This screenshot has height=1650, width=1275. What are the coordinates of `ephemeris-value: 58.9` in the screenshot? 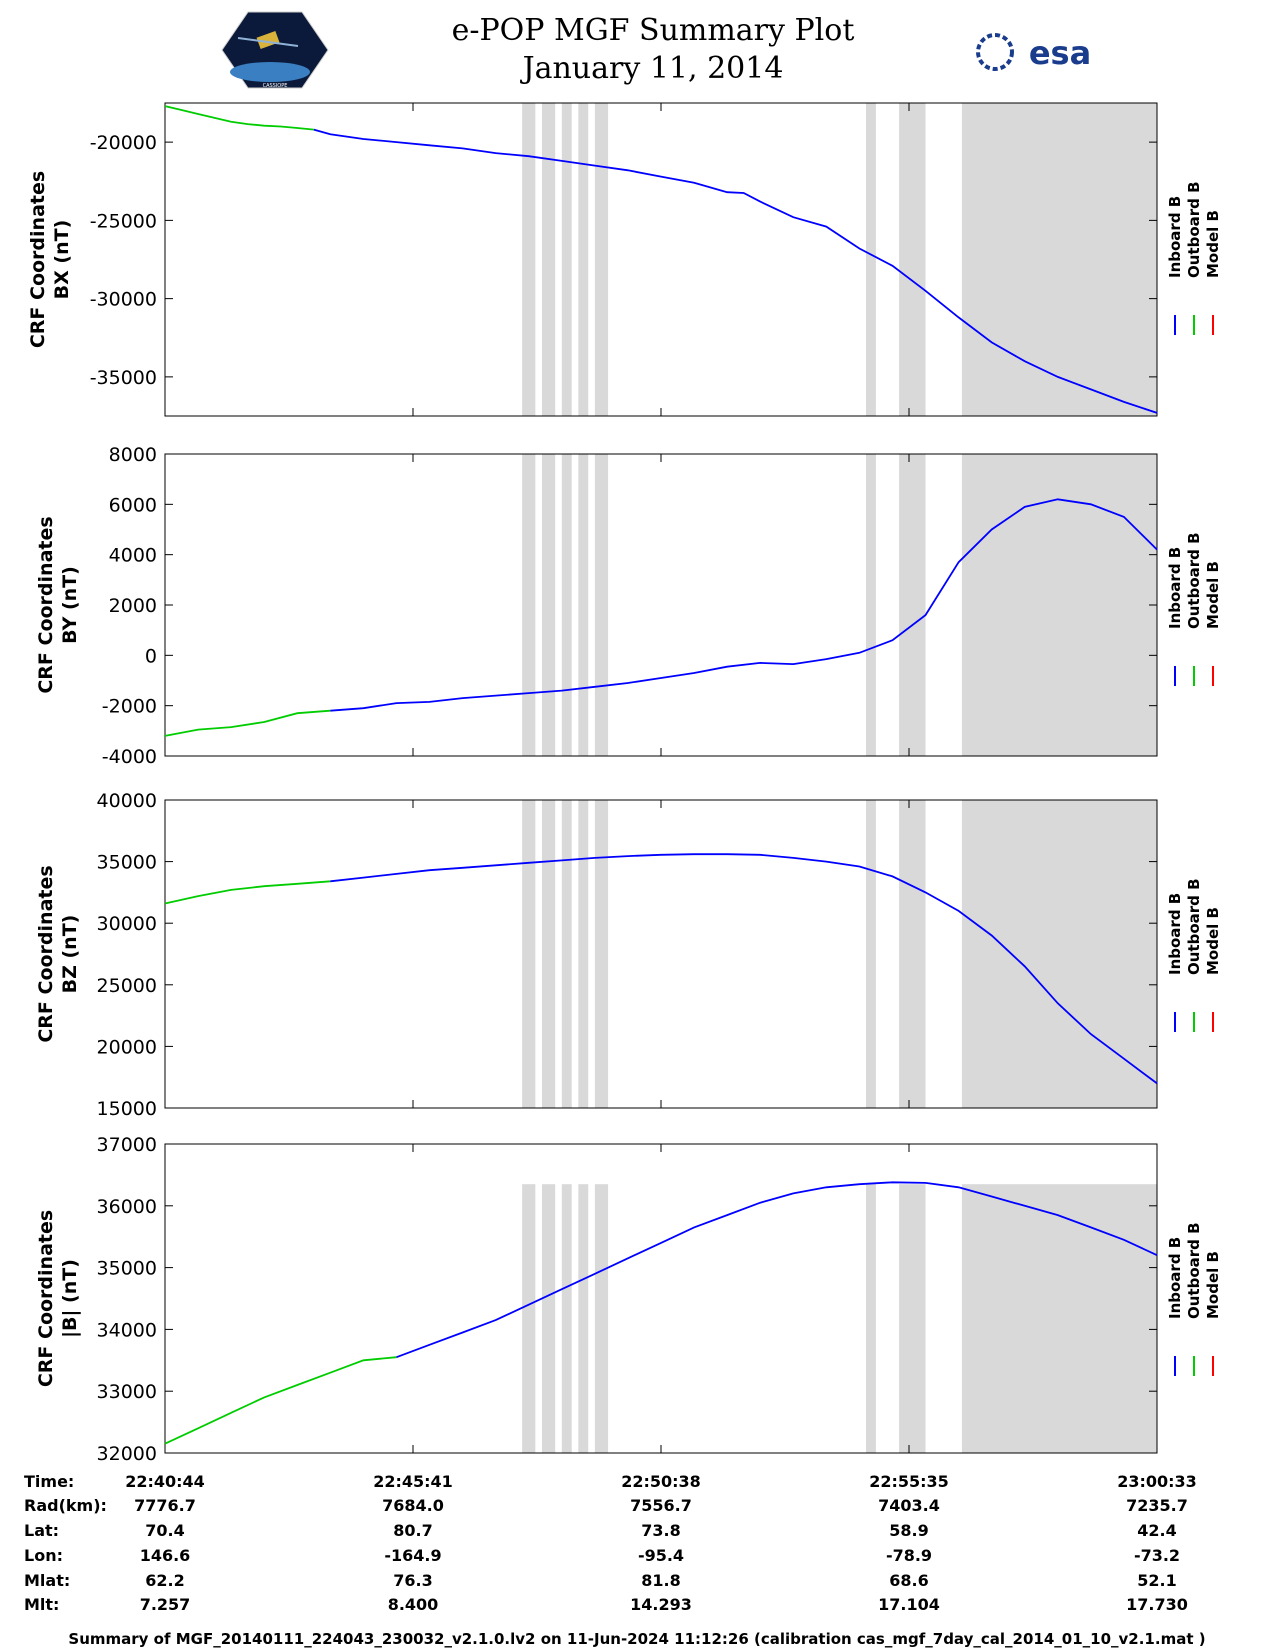 It's located at (908, 1530).